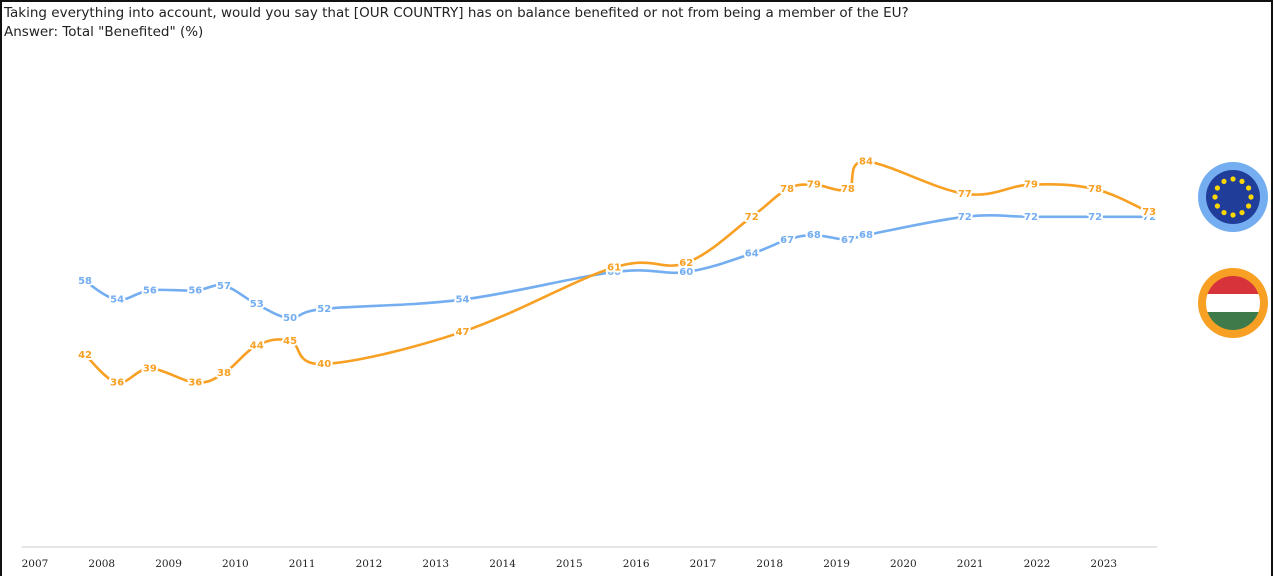  Describe the element at coordinates (85, 281) in the screenshot. I see `value-label: 58` at that location.